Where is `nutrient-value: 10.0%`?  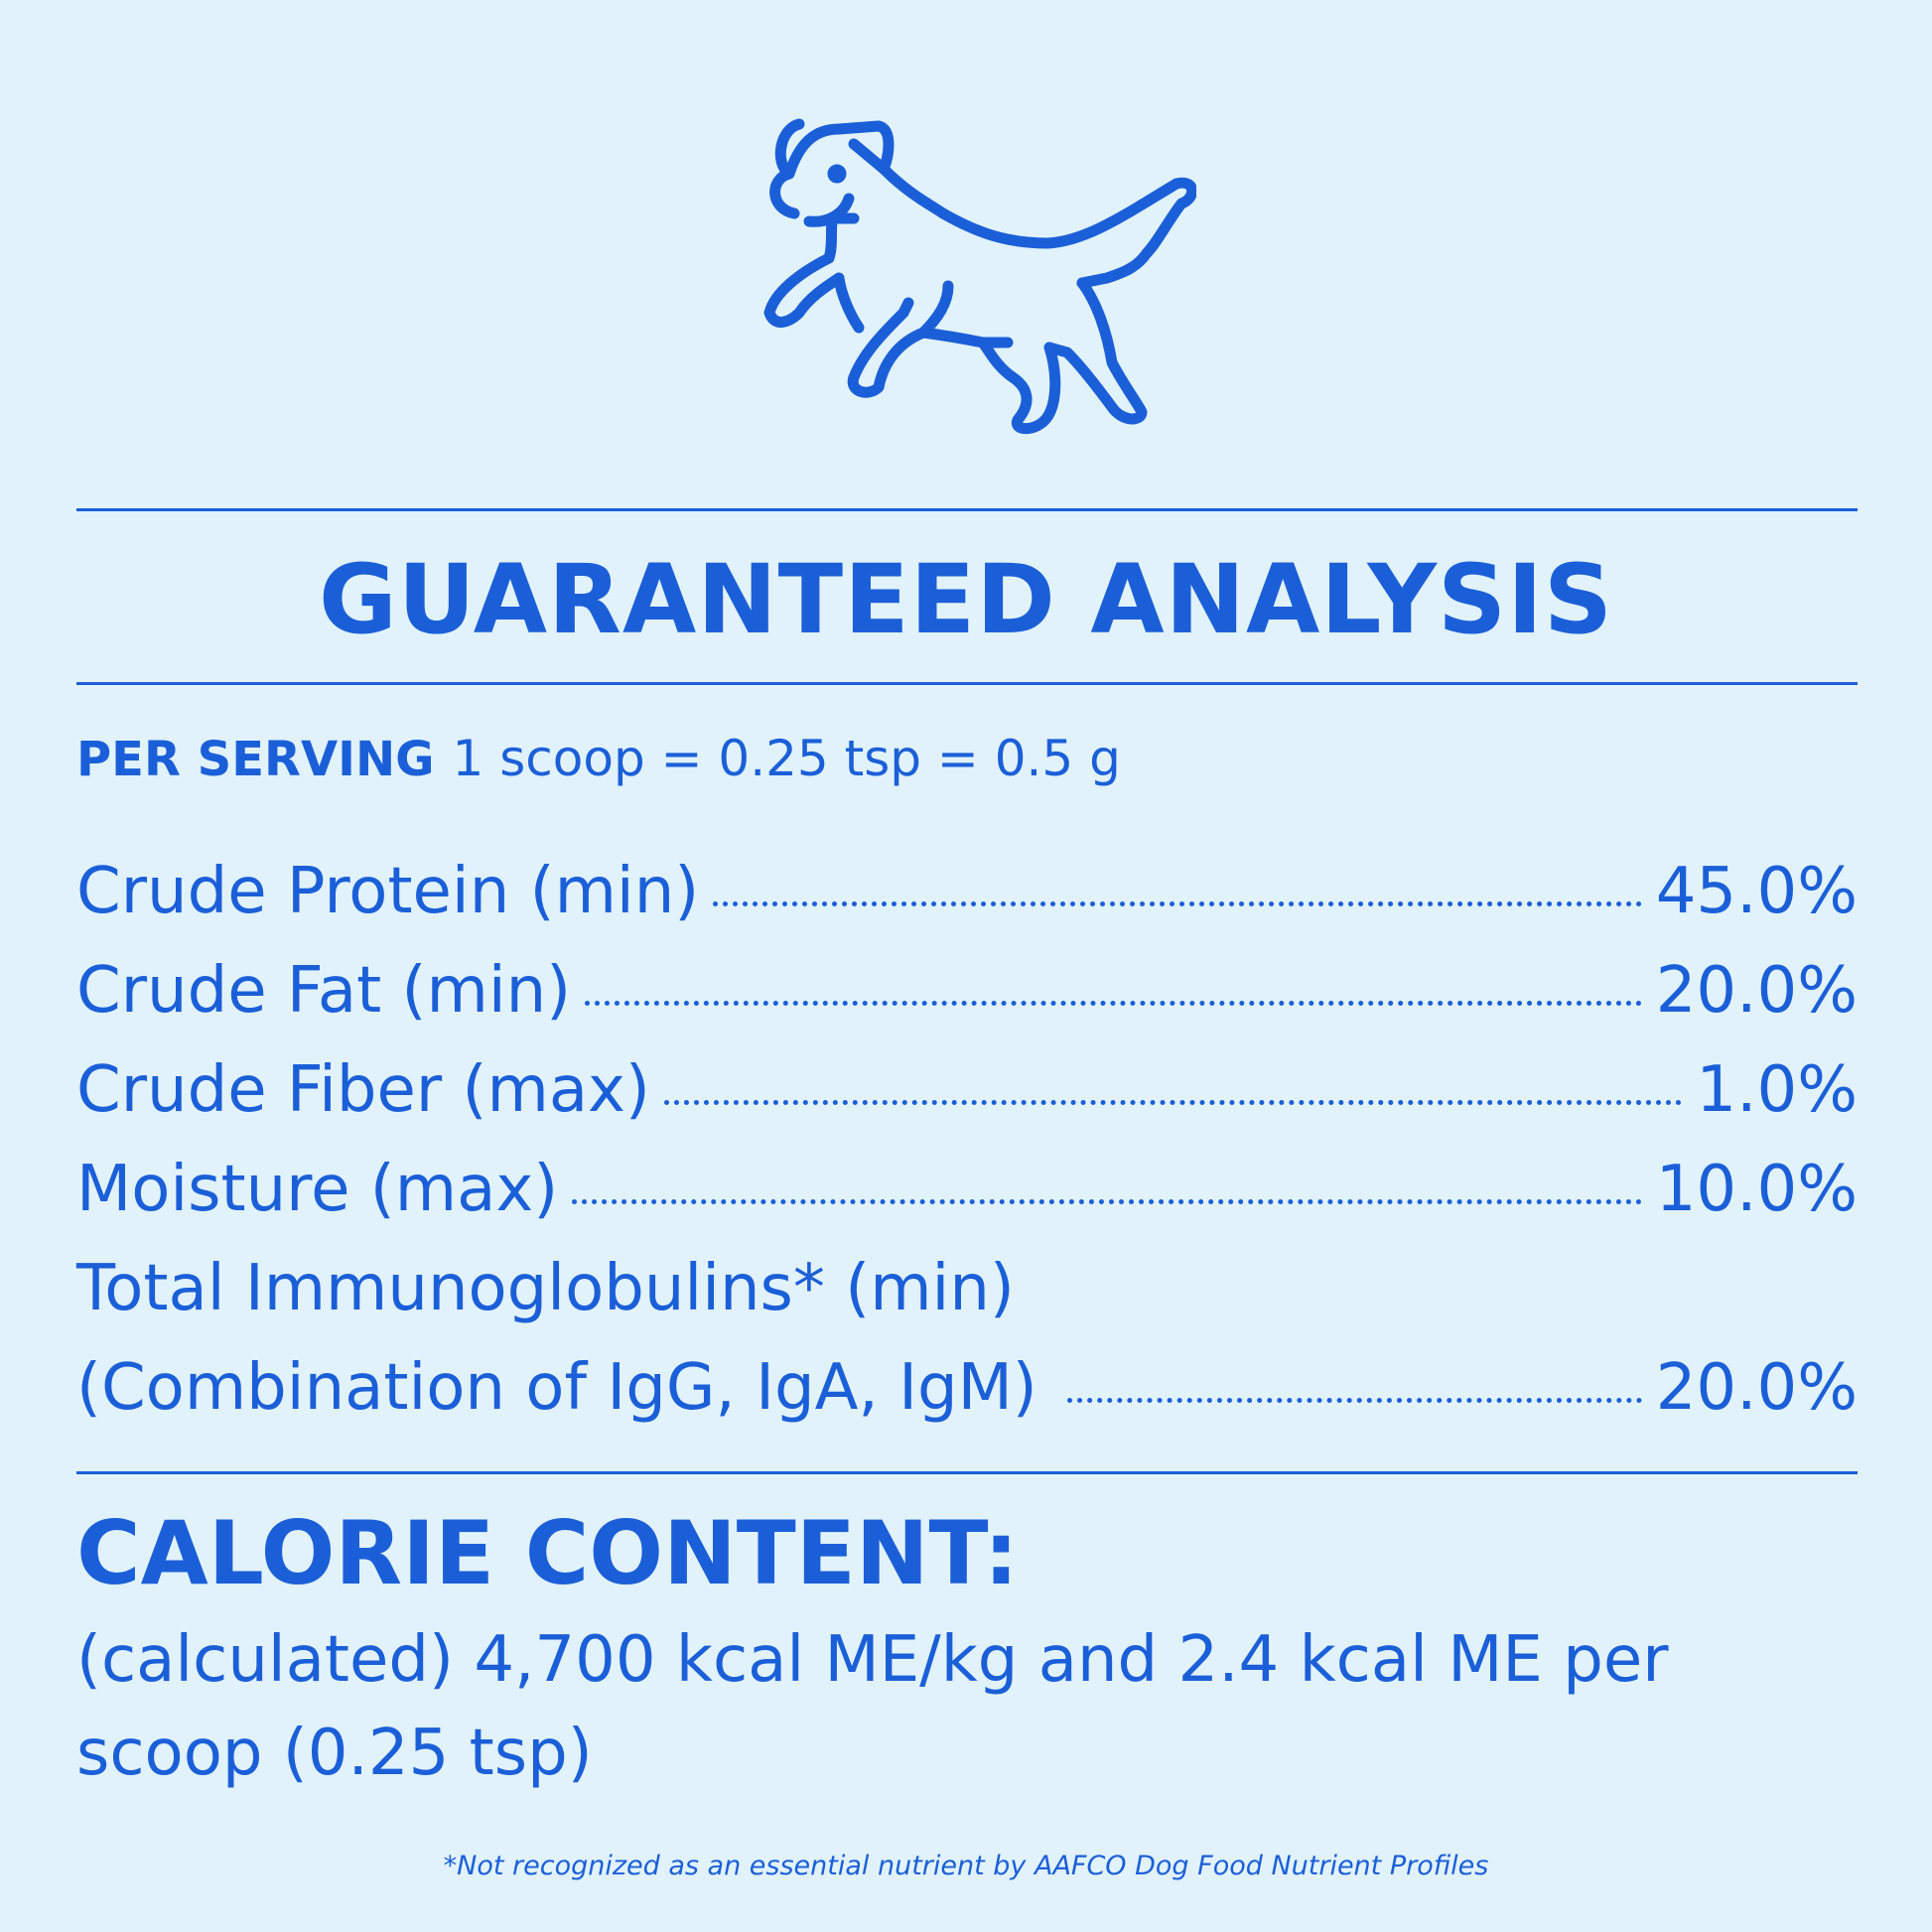
nutrient-value: 10.0% is located at coordinates (1756, 1189).